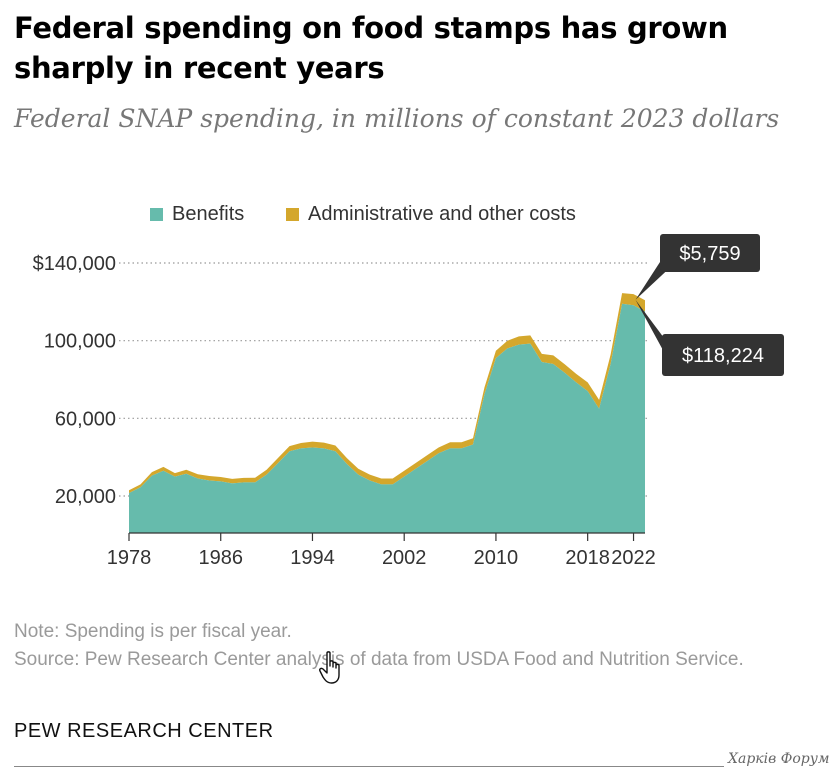  I want to click on x-tick-label: 1978, so click(129, 558).